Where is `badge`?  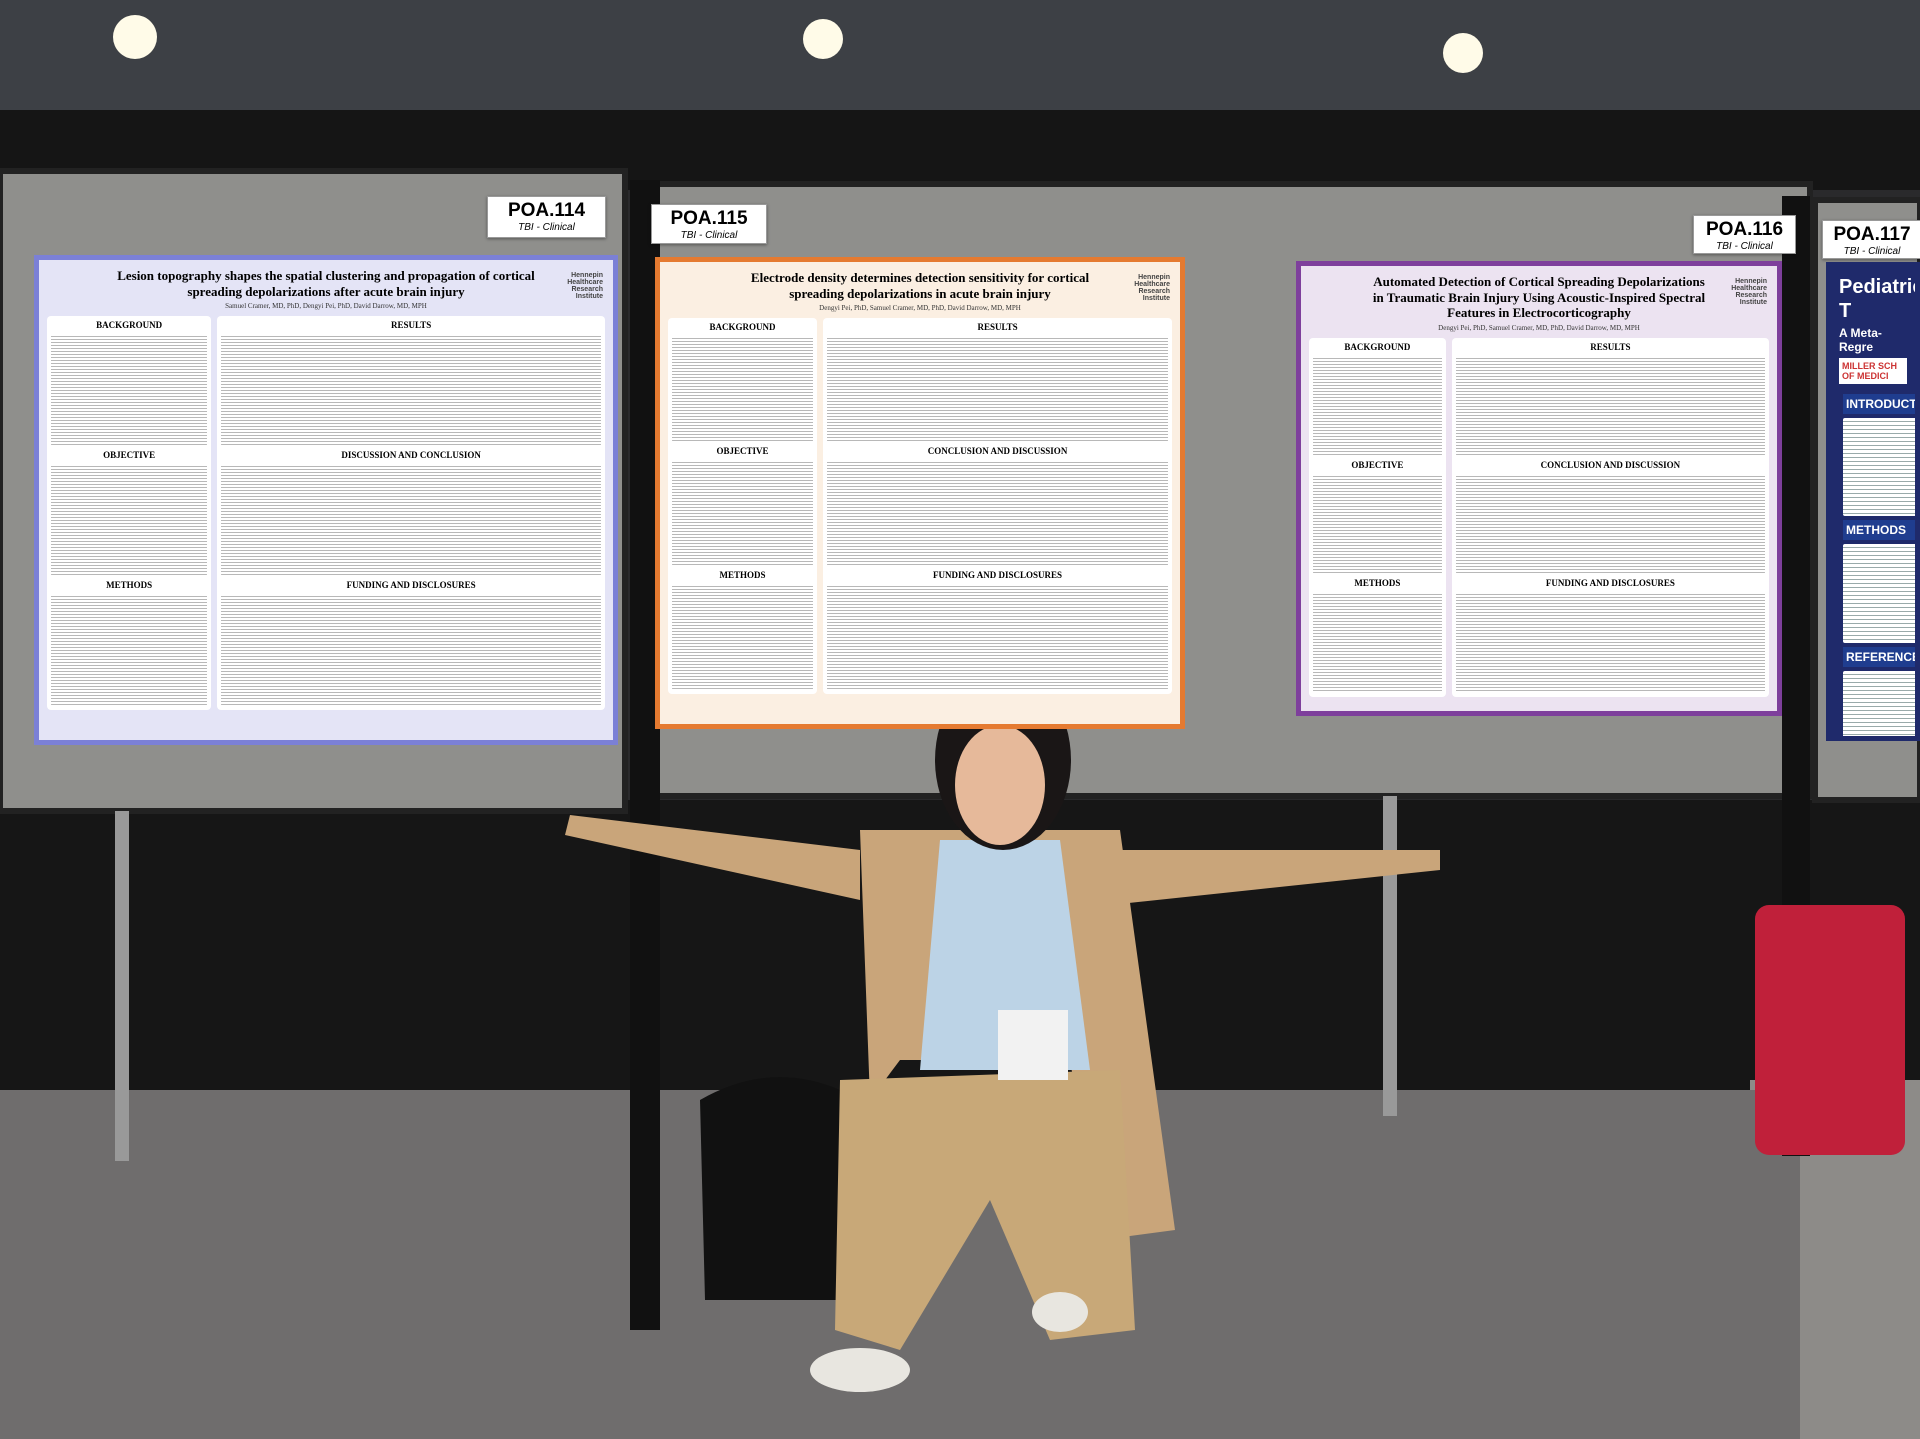
badge is located at coordinates (1033, 1045).